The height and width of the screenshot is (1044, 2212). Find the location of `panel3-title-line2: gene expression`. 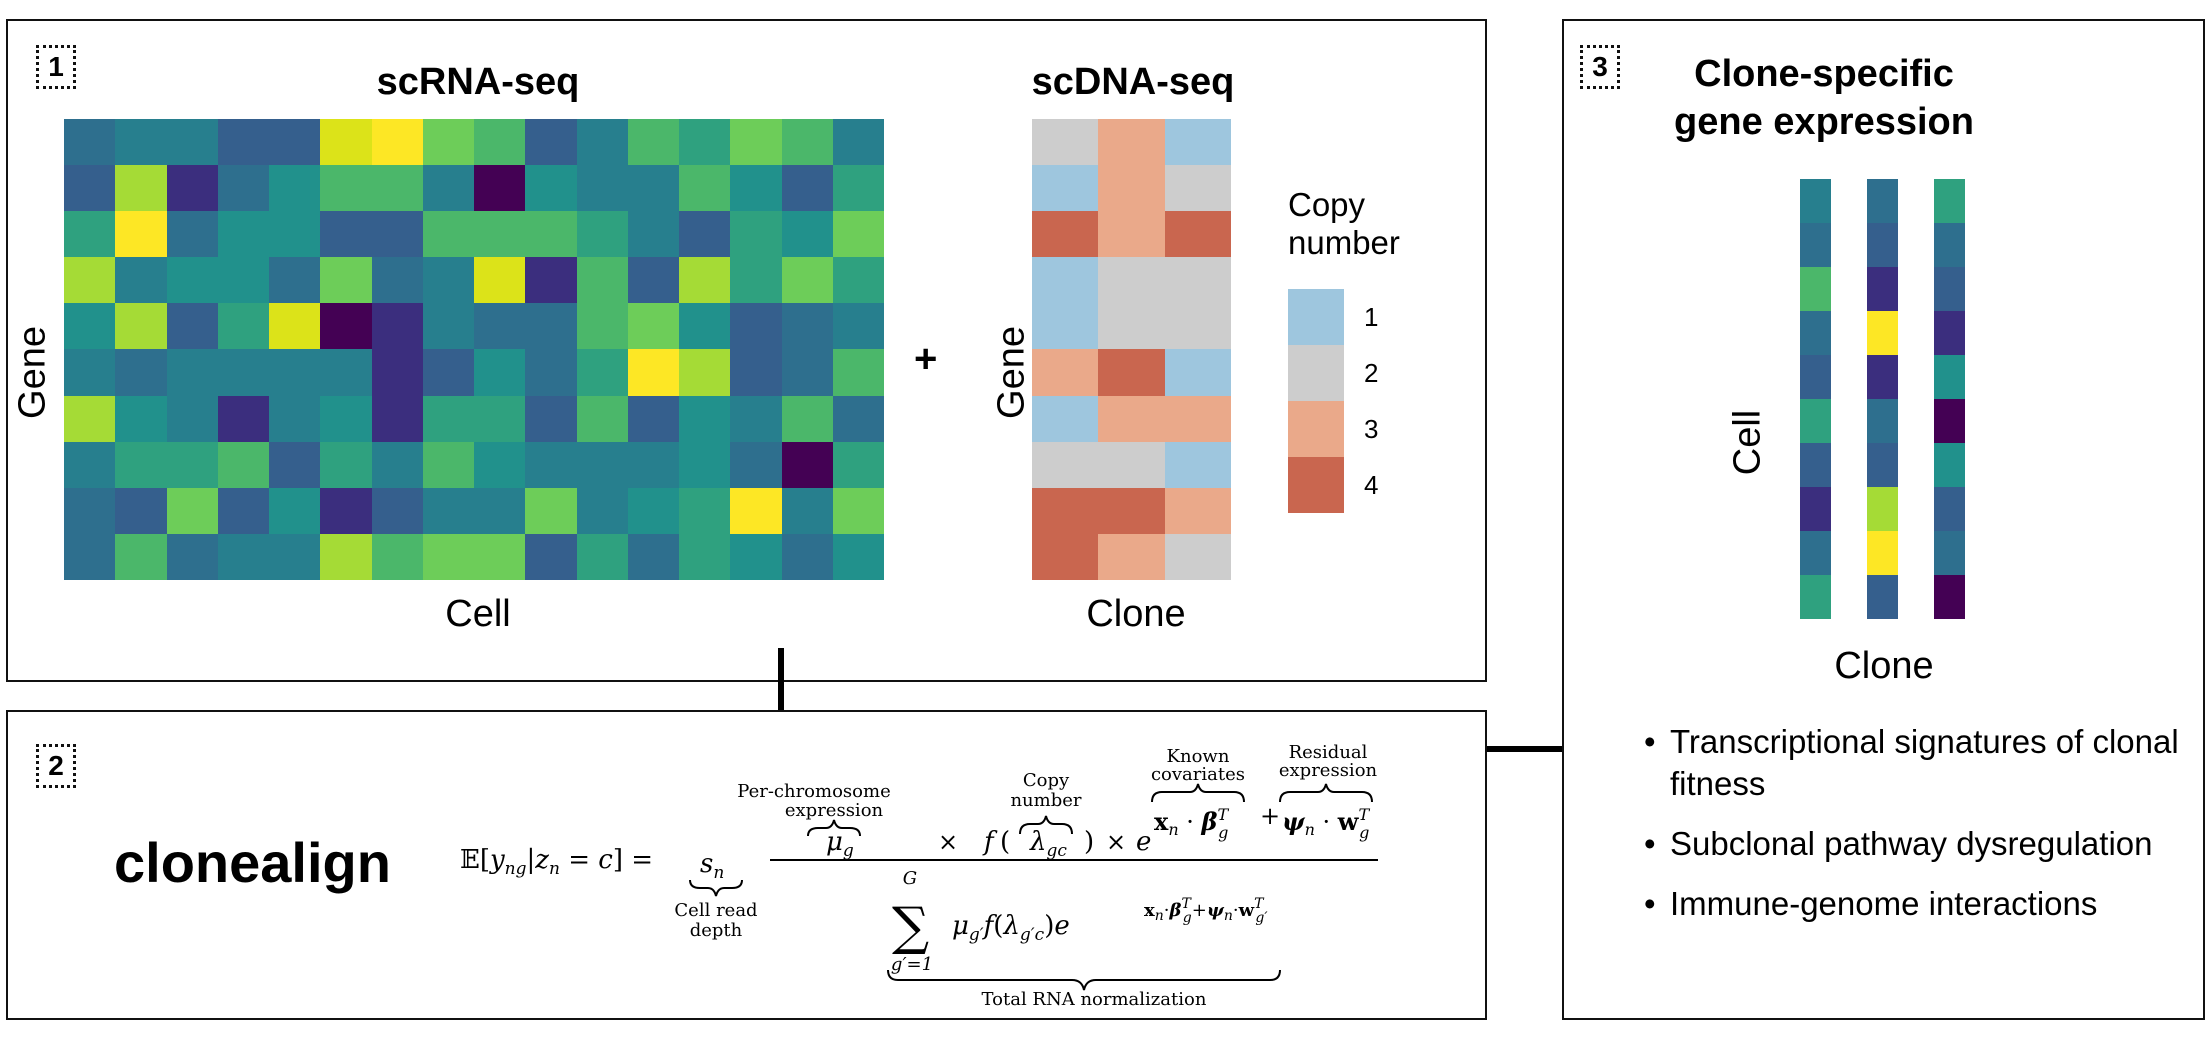

panel3-title-line2: gene expression is located at coordinates (1824, 121).